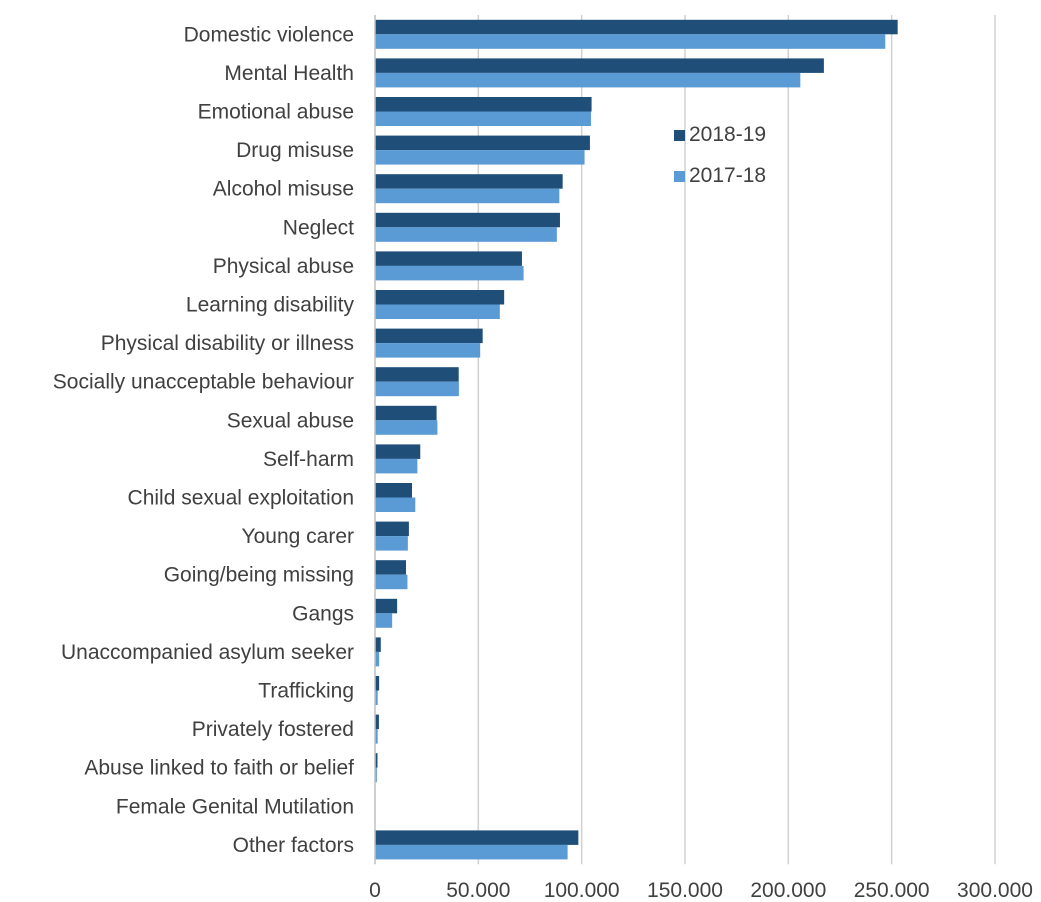 The height and width of the screenshot is (902, 1041). I want to click on x-tick-label: 100.000, so click(582, 890).